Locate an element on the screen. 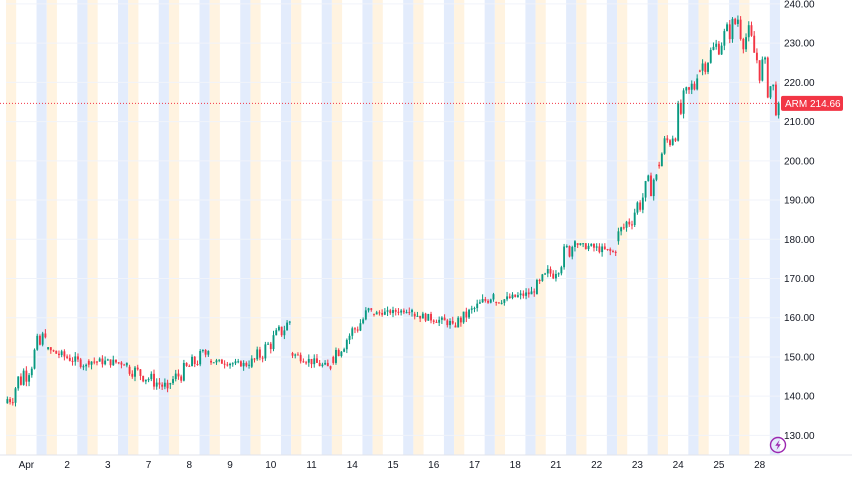  x-tick-label: 22 is located at coordinates (597, 465).